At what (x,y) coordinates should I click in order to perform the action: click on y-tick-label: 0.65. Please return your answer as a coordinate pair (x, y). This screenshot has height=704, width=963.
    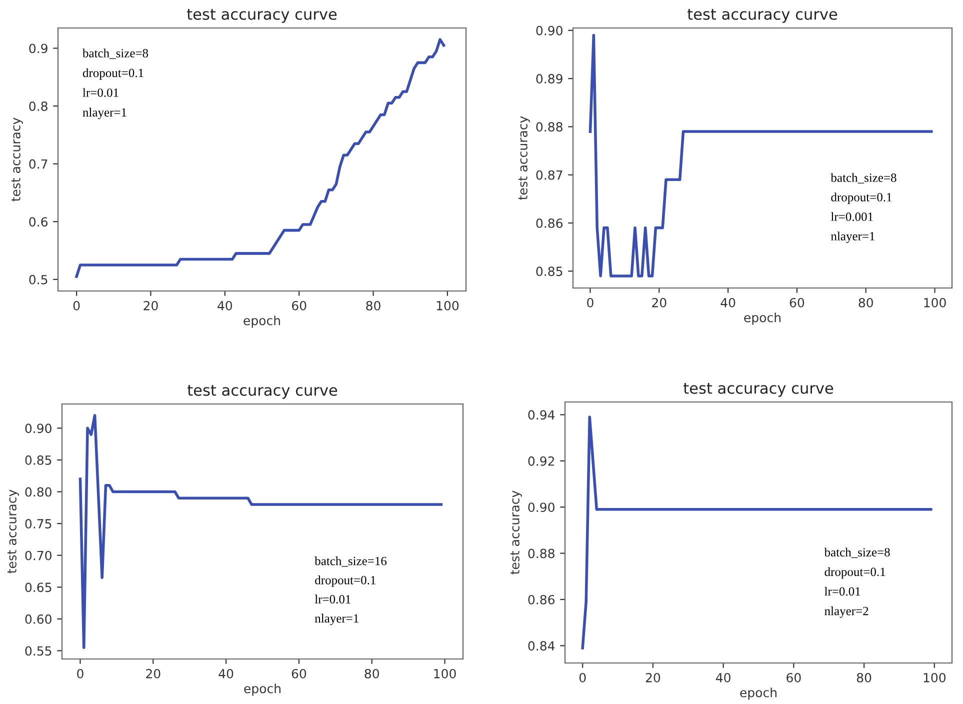
    Looking at the image, I should click on (38, 587).